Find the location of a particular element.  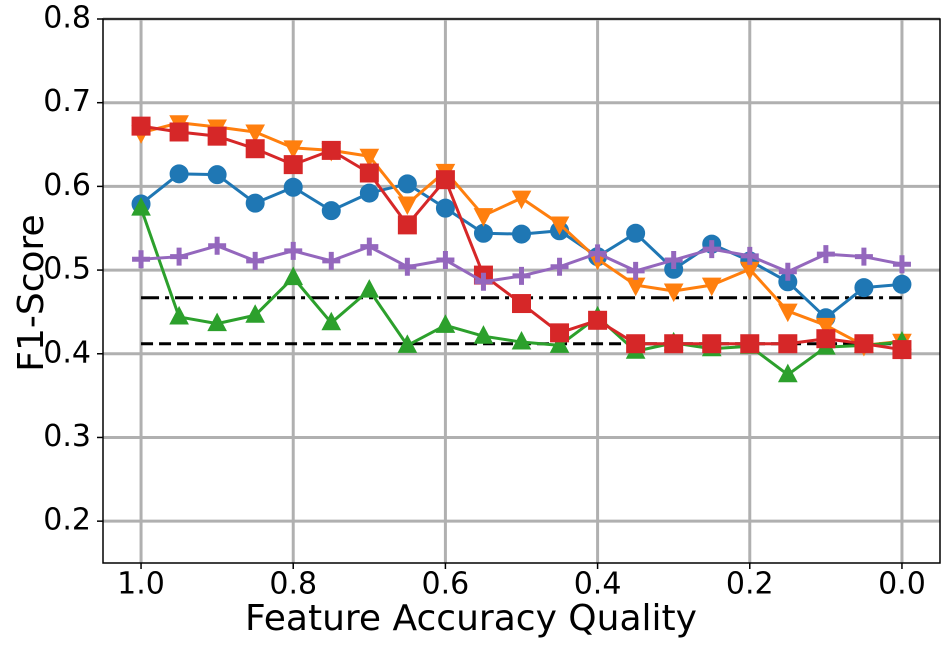

x-tick-label: 0.4 is located at coordinates (598, 584).